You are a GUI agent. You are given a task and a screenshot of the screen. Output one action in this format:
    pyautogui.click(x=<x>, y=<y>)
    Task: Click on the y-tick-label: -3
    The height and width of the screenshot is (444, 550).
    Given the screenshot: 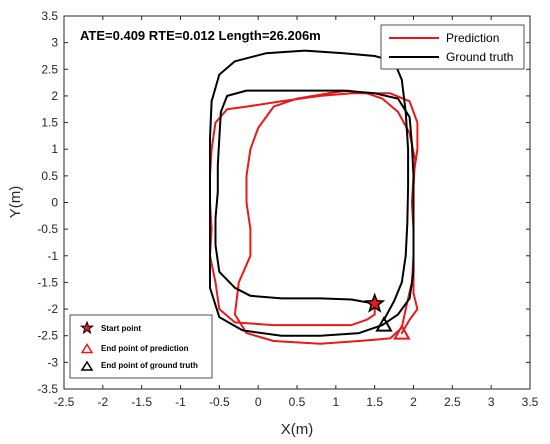 What is the action you would take?
    pyautogui.click(x=52, y=362)
    